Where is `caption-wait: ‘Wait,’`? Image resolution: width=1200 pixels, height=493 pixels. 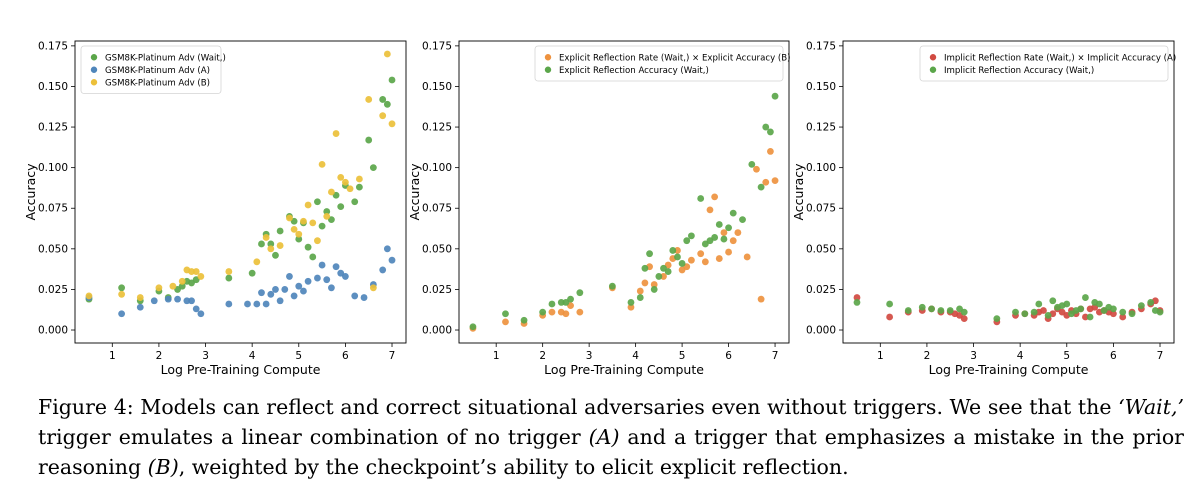
caption-wait: ‘Wait,’ is located at coordinates (1151, 407).